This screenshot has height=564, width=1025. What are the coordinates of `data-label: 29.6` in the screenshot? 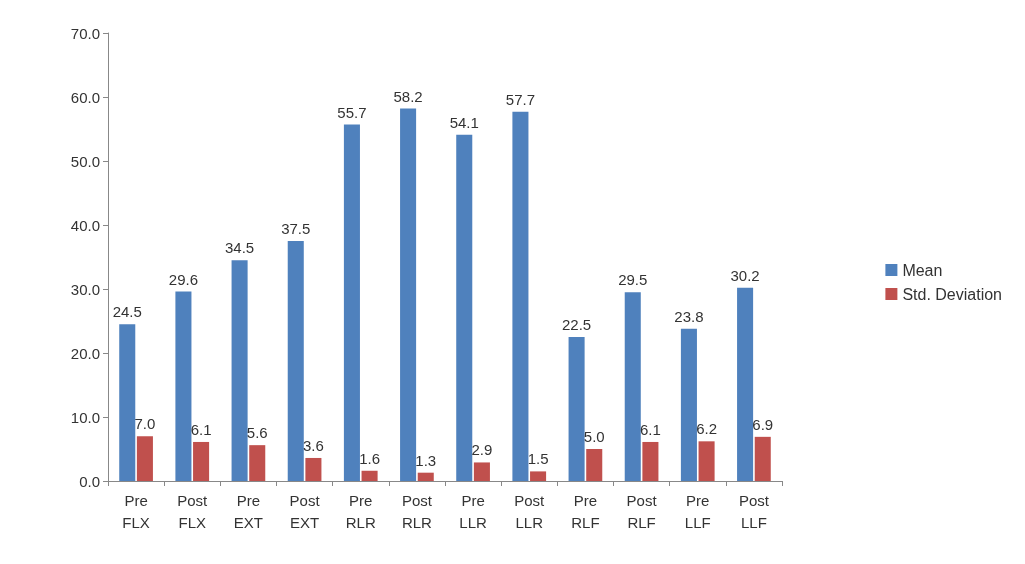 It's located at (183, 279).